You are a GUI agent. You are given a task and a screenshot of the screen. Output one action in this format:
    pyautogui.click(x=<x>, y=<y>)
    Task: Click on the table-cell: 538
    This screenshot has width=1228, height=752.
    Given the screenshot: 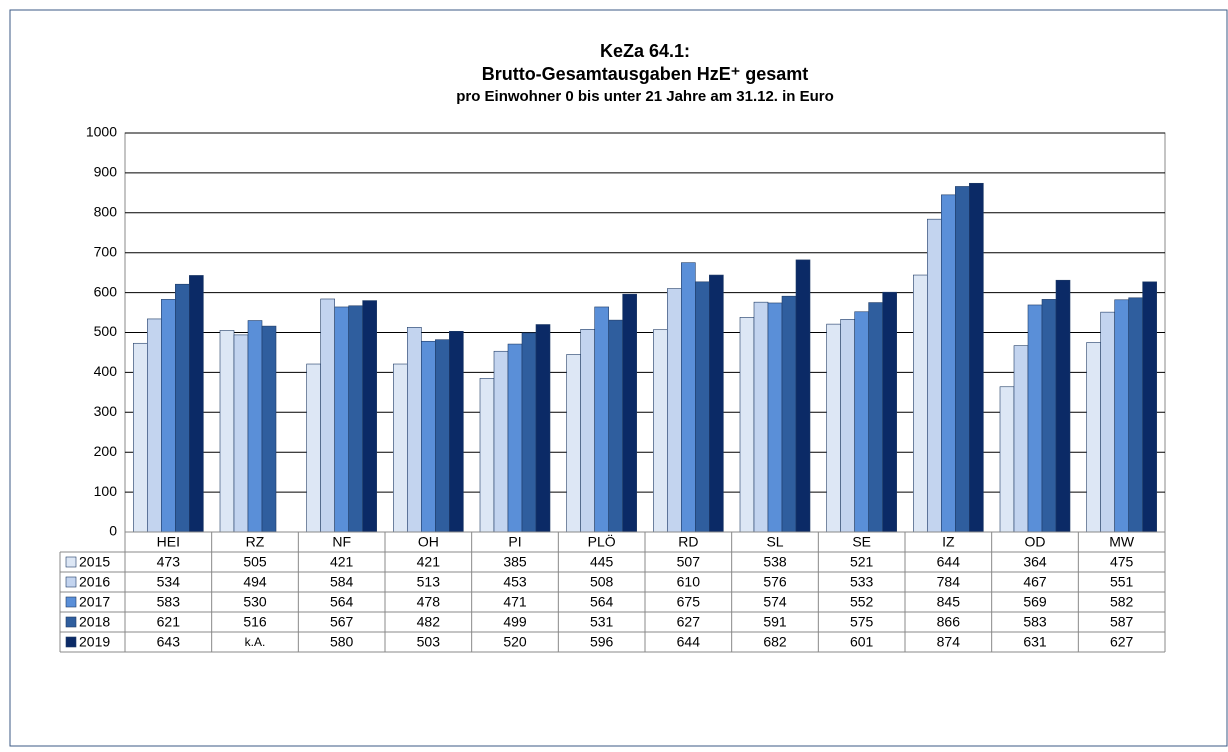 What is the action you would take?
    pyautogui.click(x=775, y=562)
    